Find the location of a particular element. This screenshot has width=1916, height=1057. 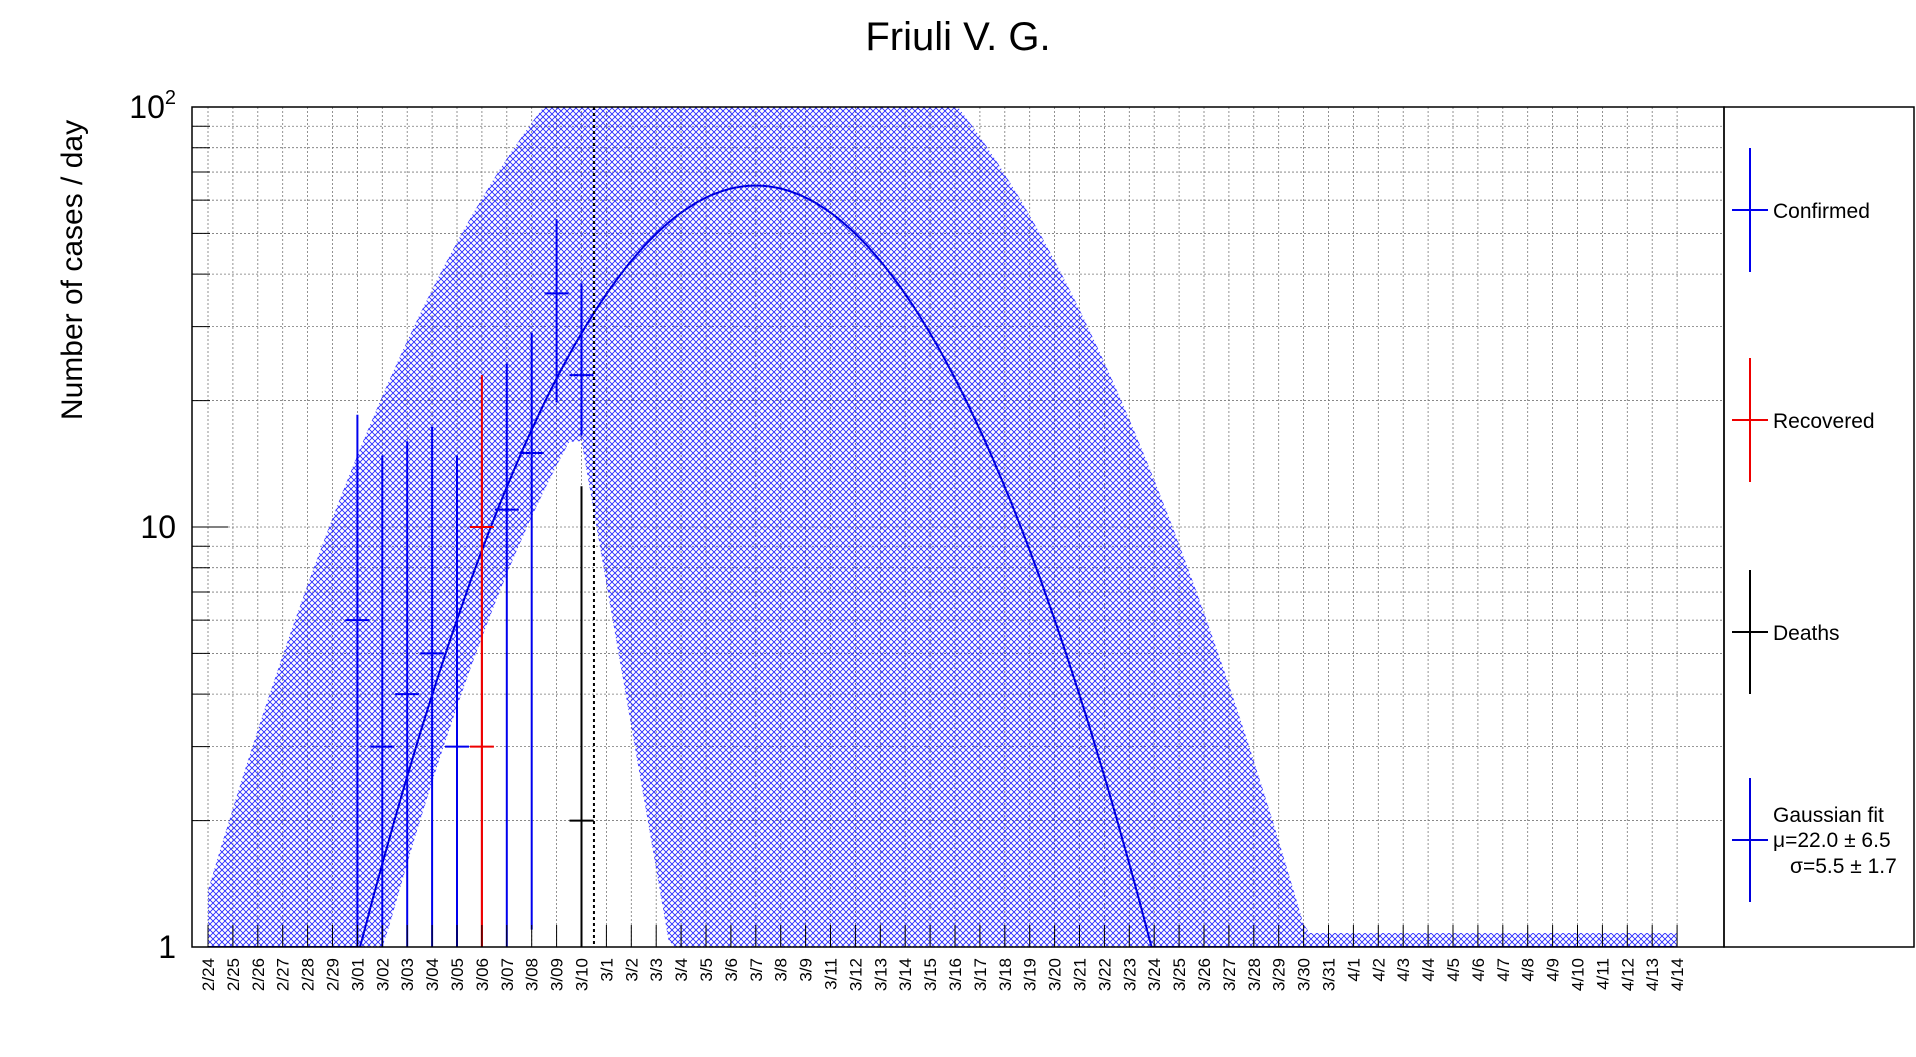

x-tick-label: 3/15 is located at coordinates (930, 974).